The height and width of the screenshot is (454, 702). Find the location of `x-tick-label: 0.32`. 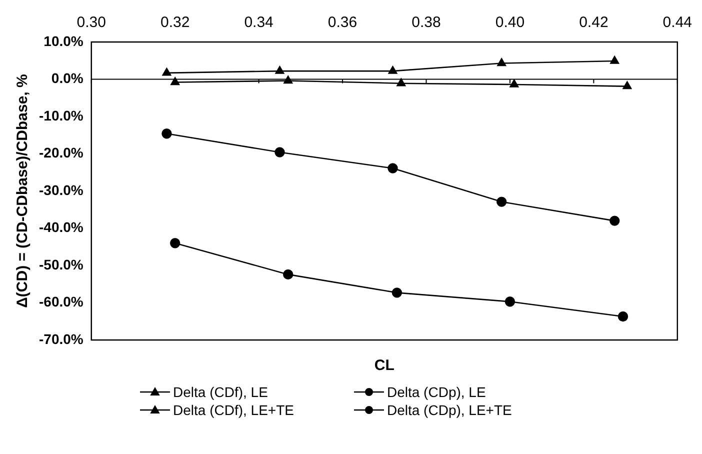

x-tick-label: 0.32 is located at coordinates (175, 23).